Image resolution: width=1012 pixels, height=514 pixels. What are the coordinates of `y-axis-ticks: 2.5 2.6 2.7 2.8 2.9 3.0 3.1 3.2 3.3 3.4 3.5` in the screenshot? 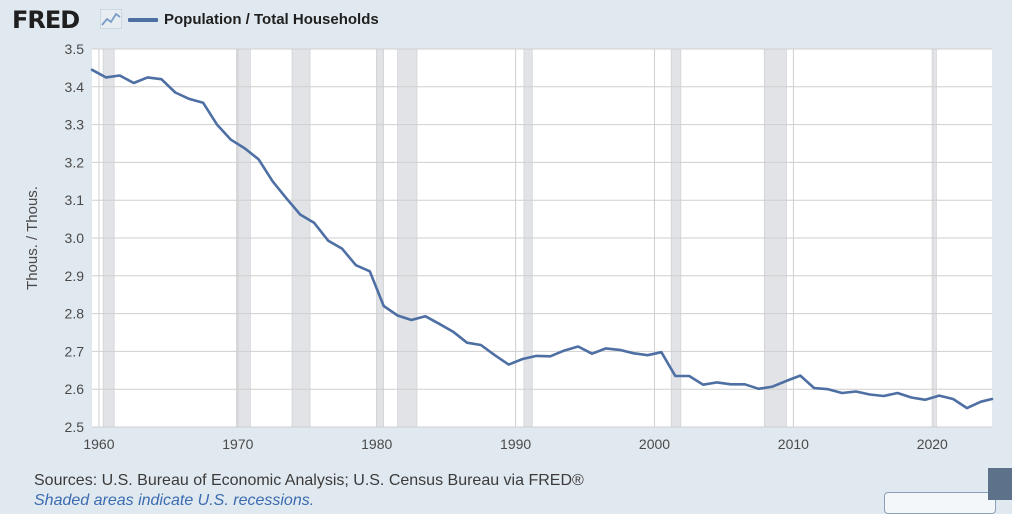 It's located at (75, 238).